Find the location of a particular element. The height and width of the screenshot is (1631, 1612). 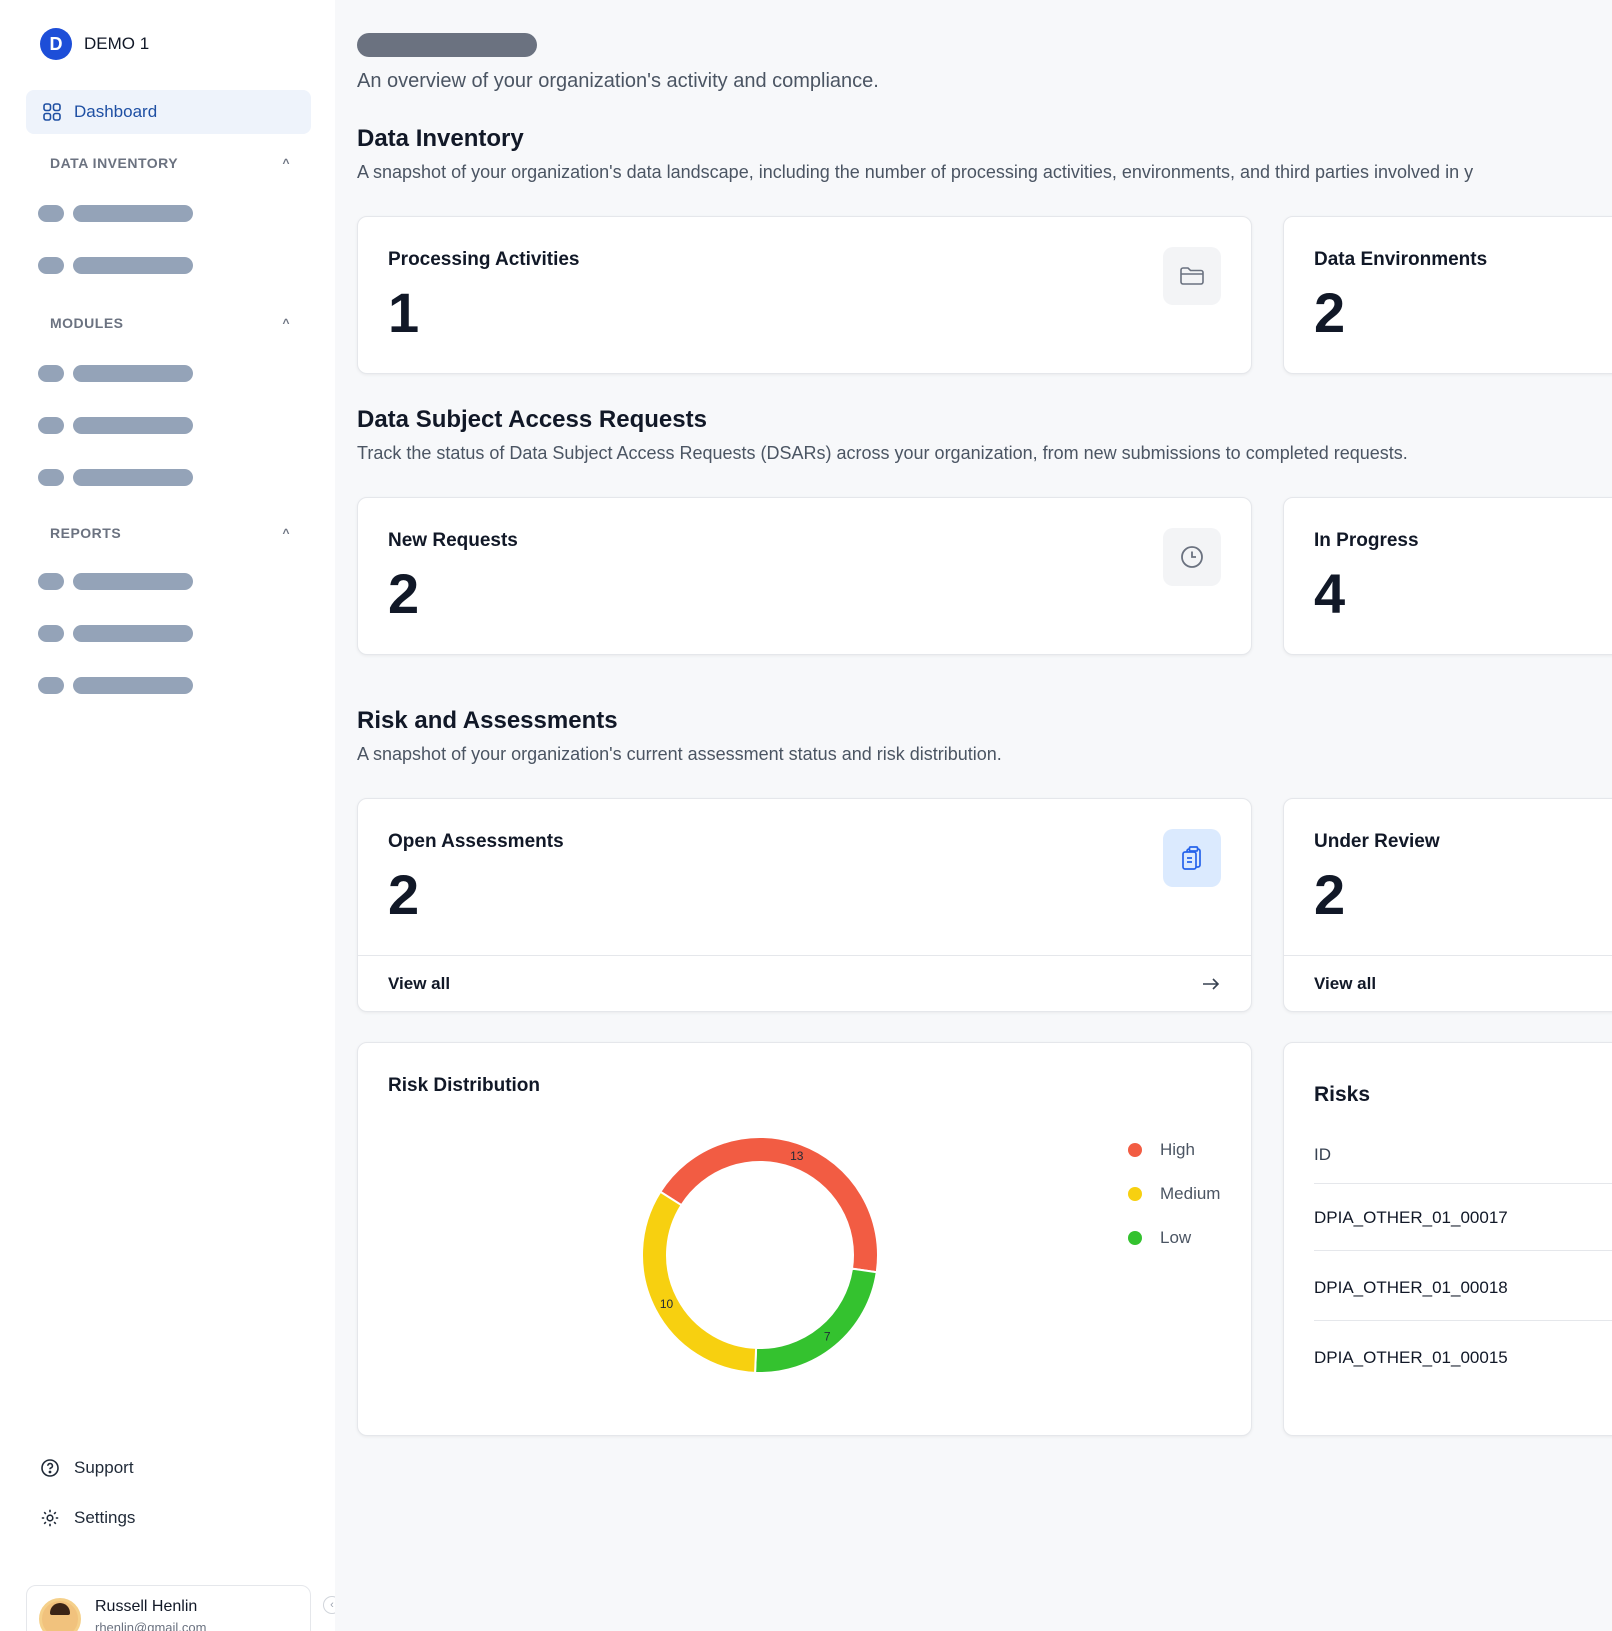

legend-item-low: Low is located at coordinates (1174, 1238).